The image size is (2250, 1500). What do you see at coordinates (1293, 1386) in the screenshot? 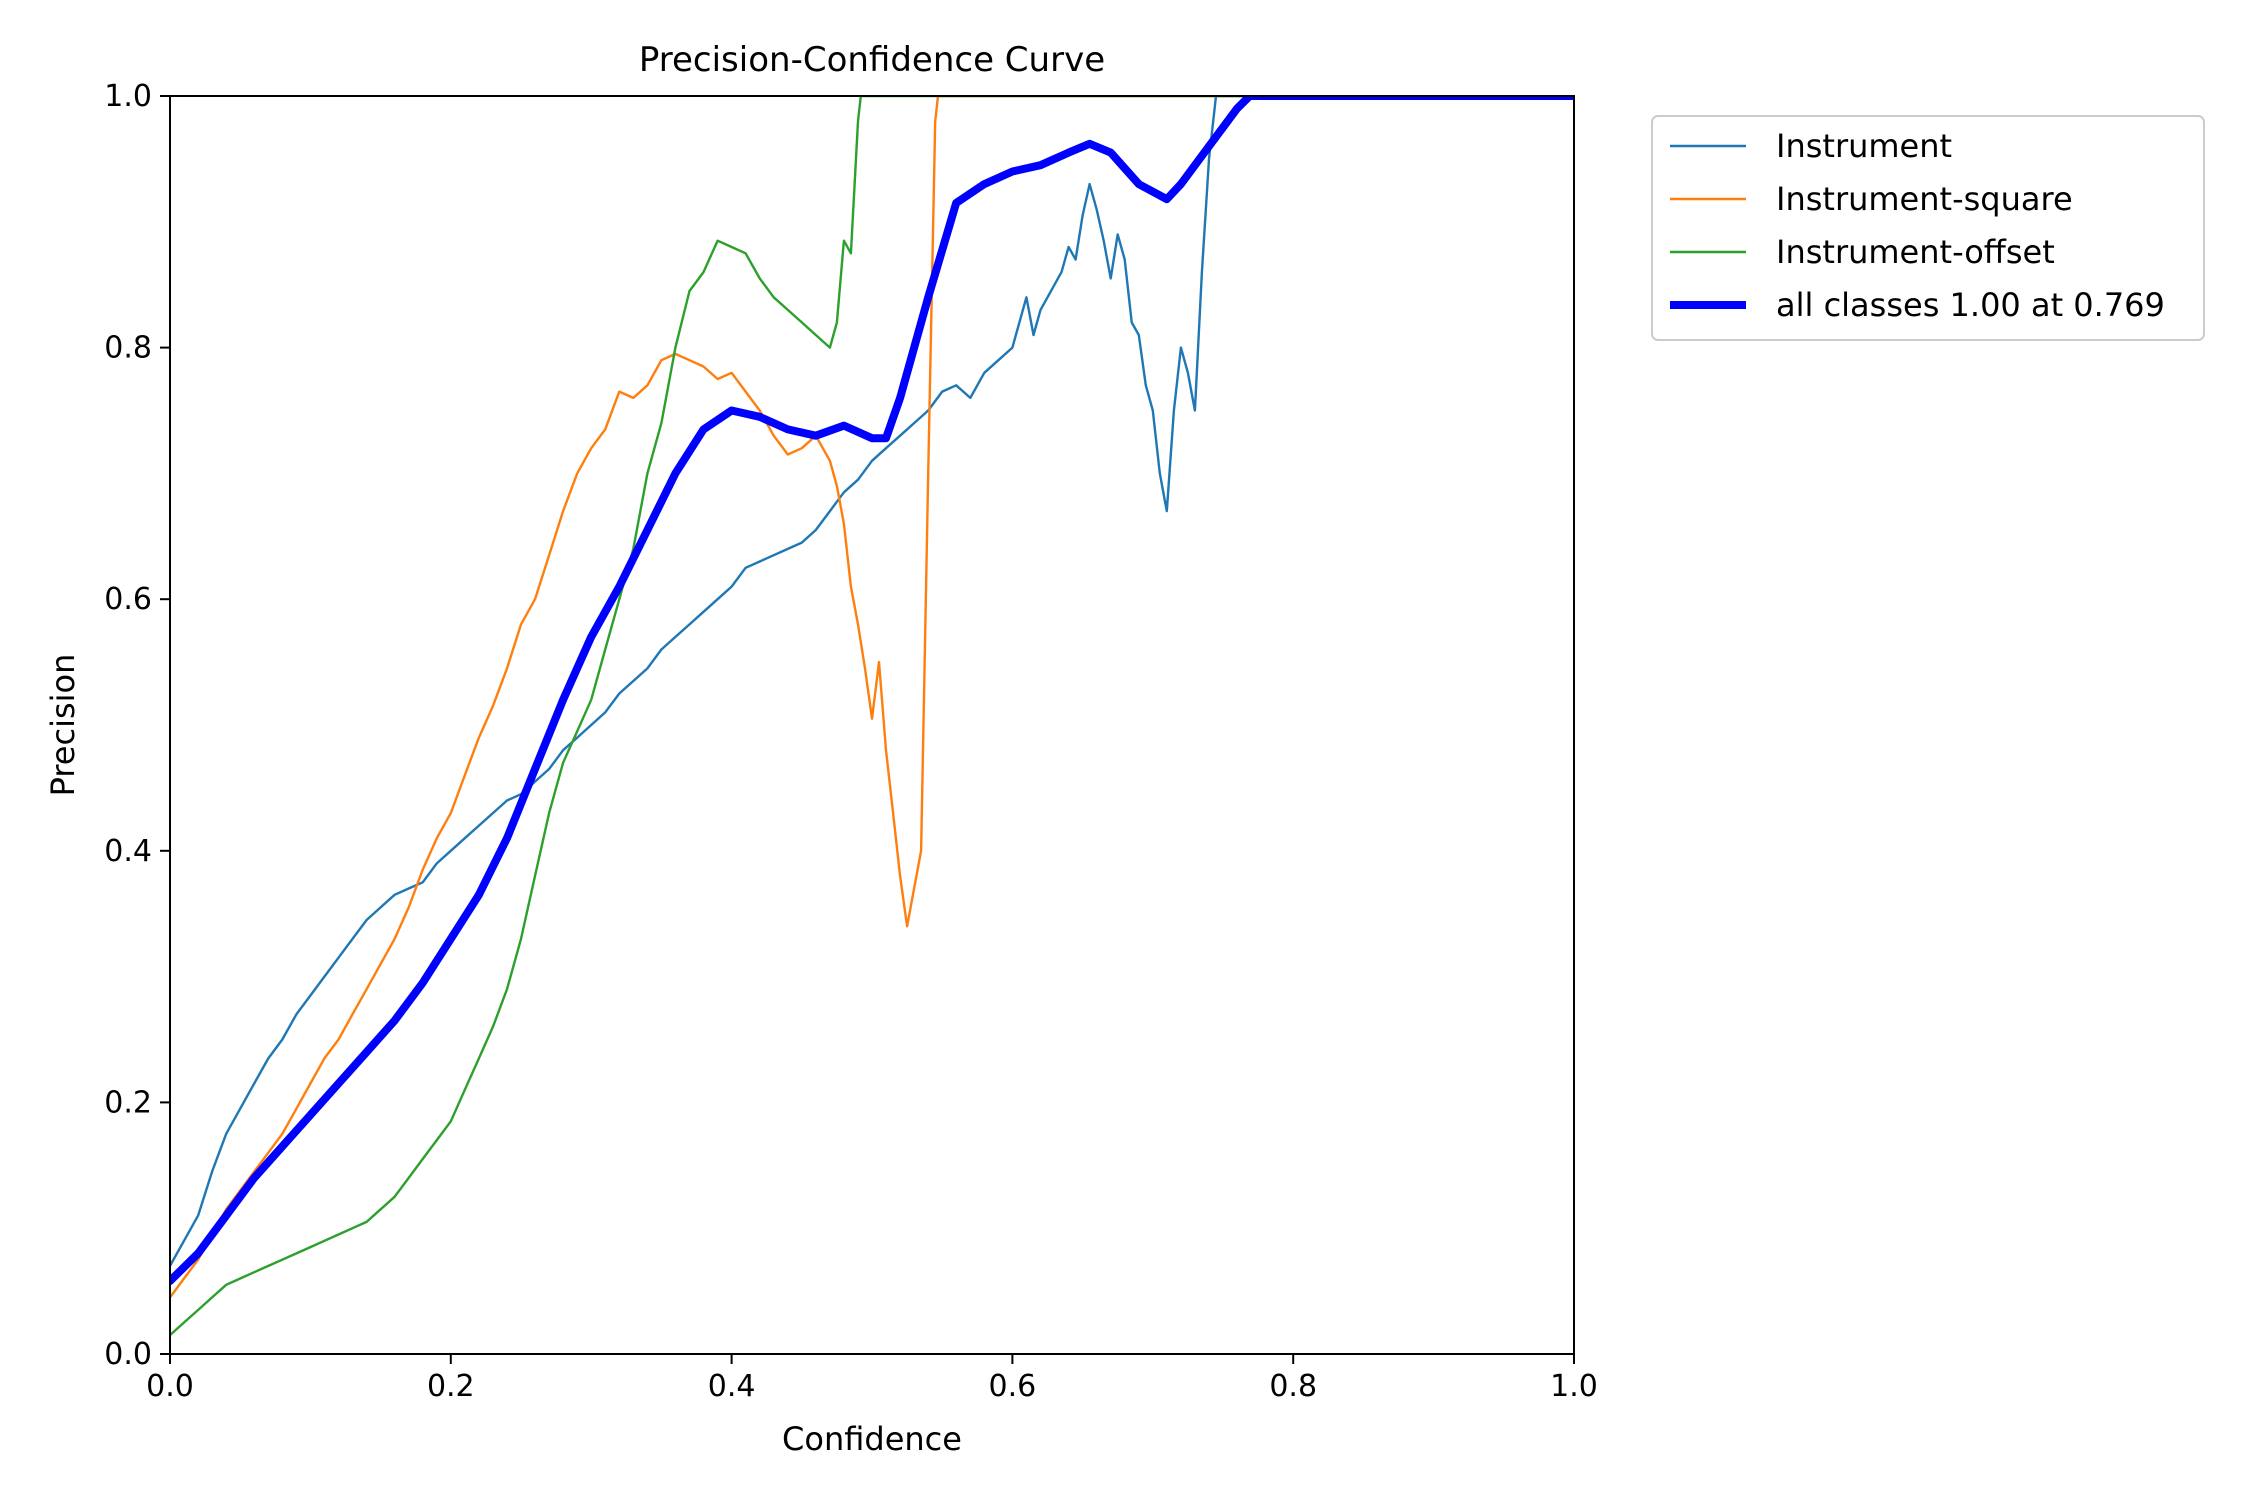
I see `x-tick-label: 0.8` at bounding box center [1293, 1386].